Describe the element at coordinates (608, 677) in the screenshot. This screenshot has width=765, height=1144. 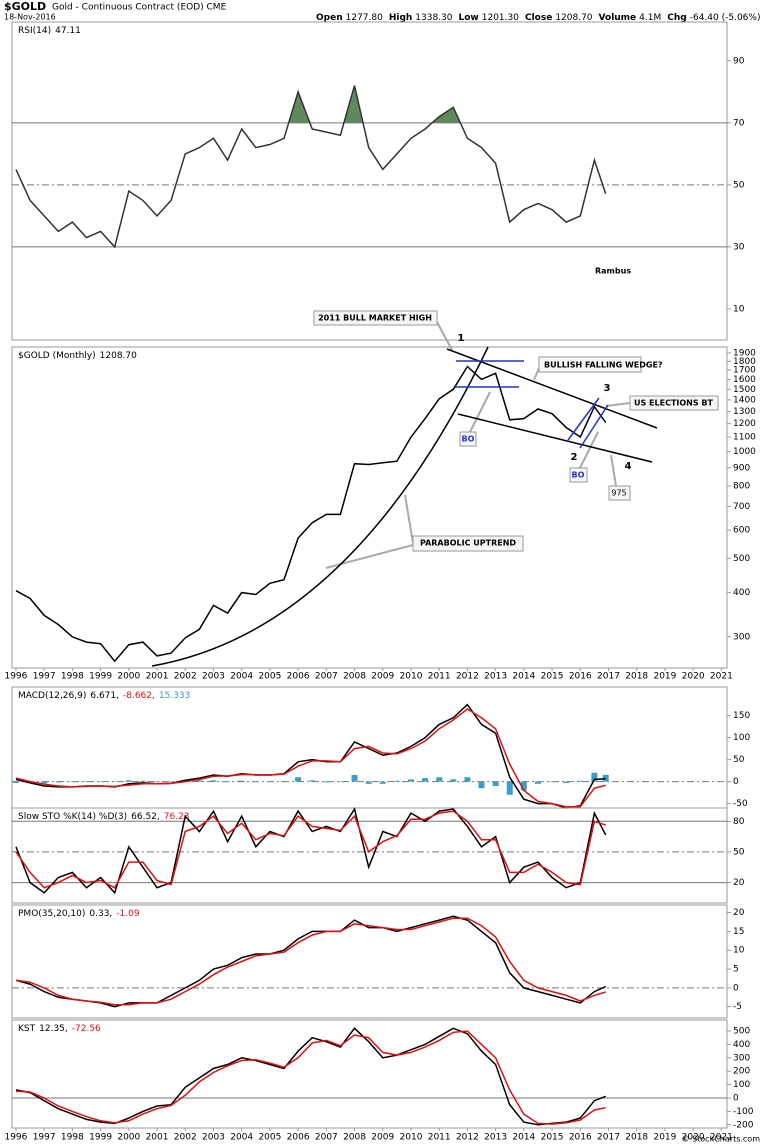
I see `x-tick-label: 2017` at that location.